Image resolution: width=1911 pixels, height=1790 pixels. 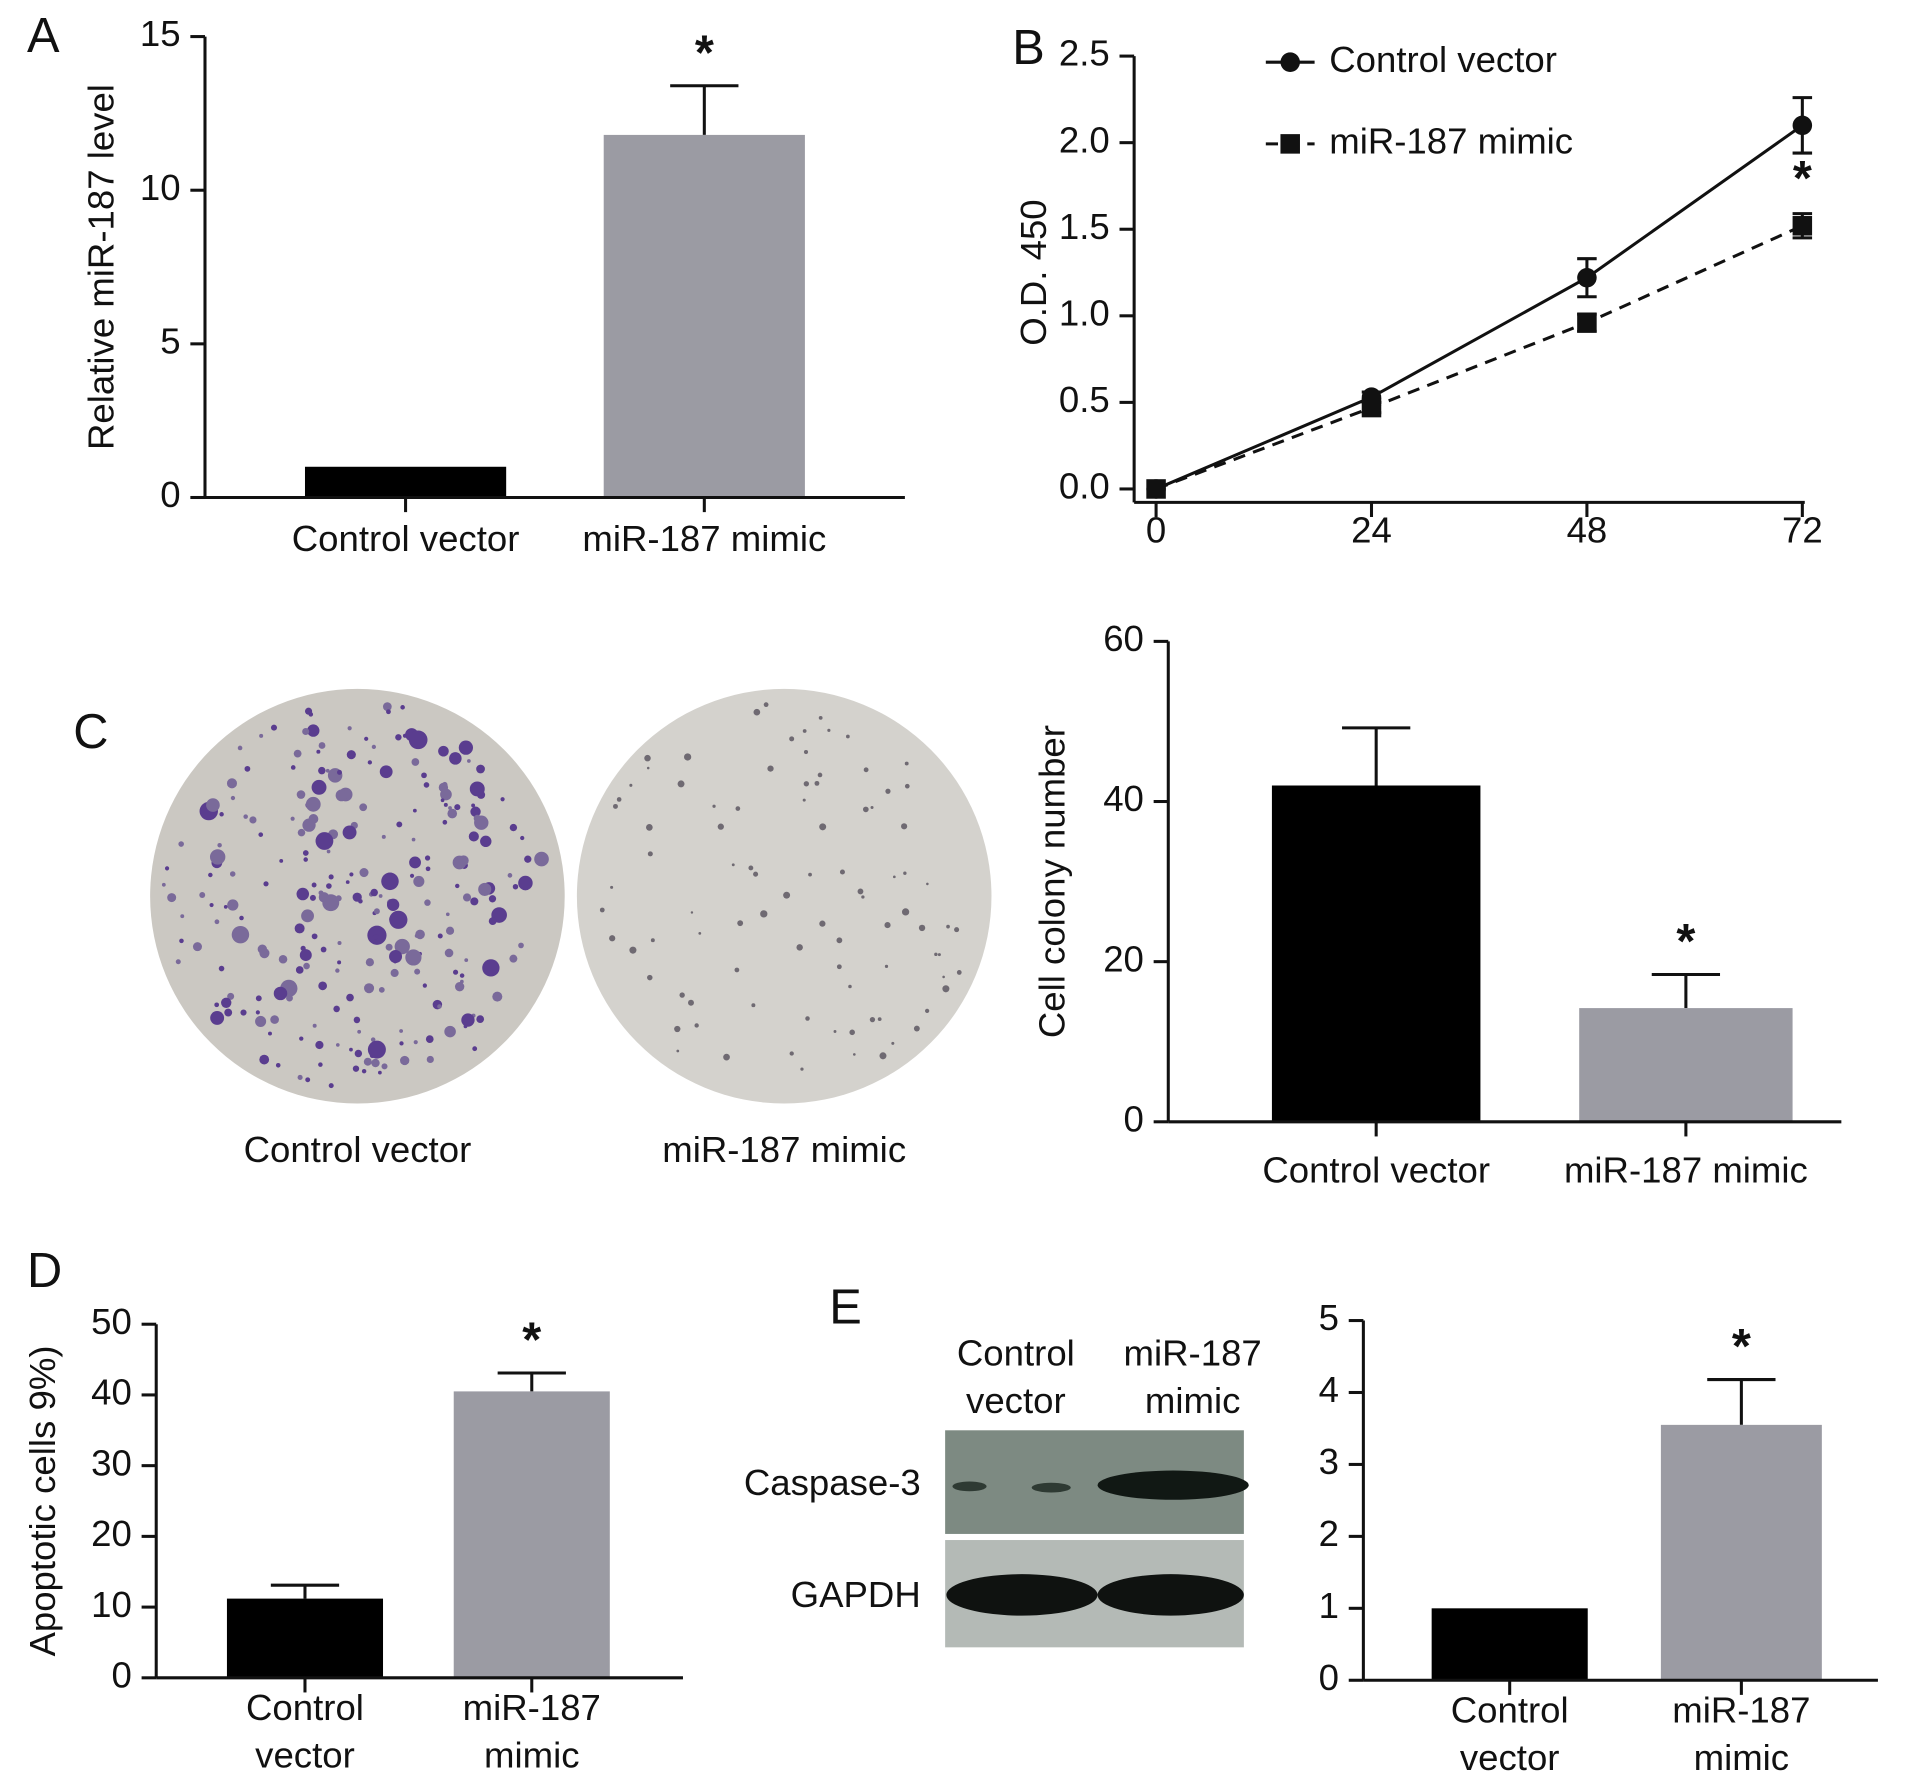 What do you see at coordinates (1016, 1376) in the screenshot?
I see `blot-column: Control vector` at bounding box center [1016, 1376].